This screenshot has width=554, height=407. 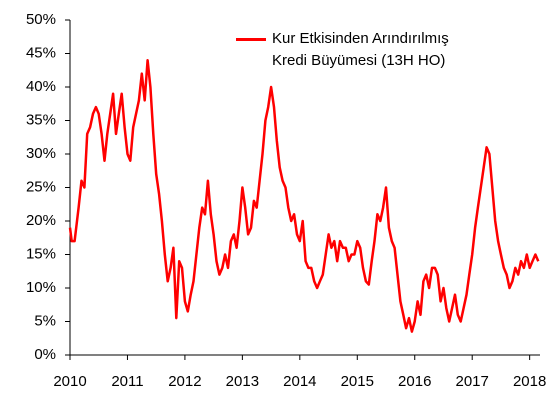 I want to click on y-tick-label: 5%, so click(x=45, y=320).